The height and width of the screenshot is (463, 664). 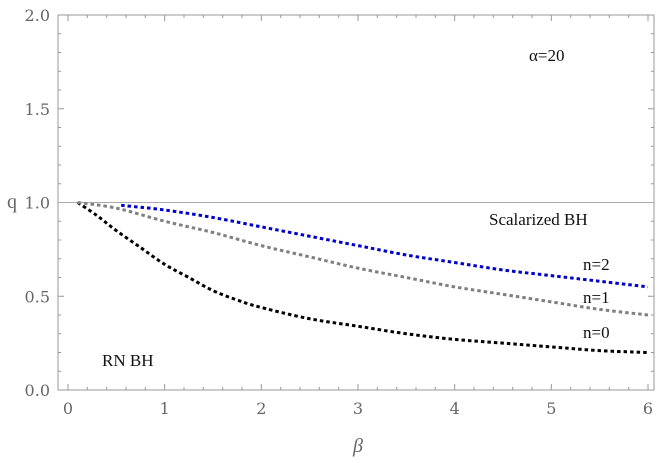 I want to click on x-tick-label: 5, so click(x=551, y=408).